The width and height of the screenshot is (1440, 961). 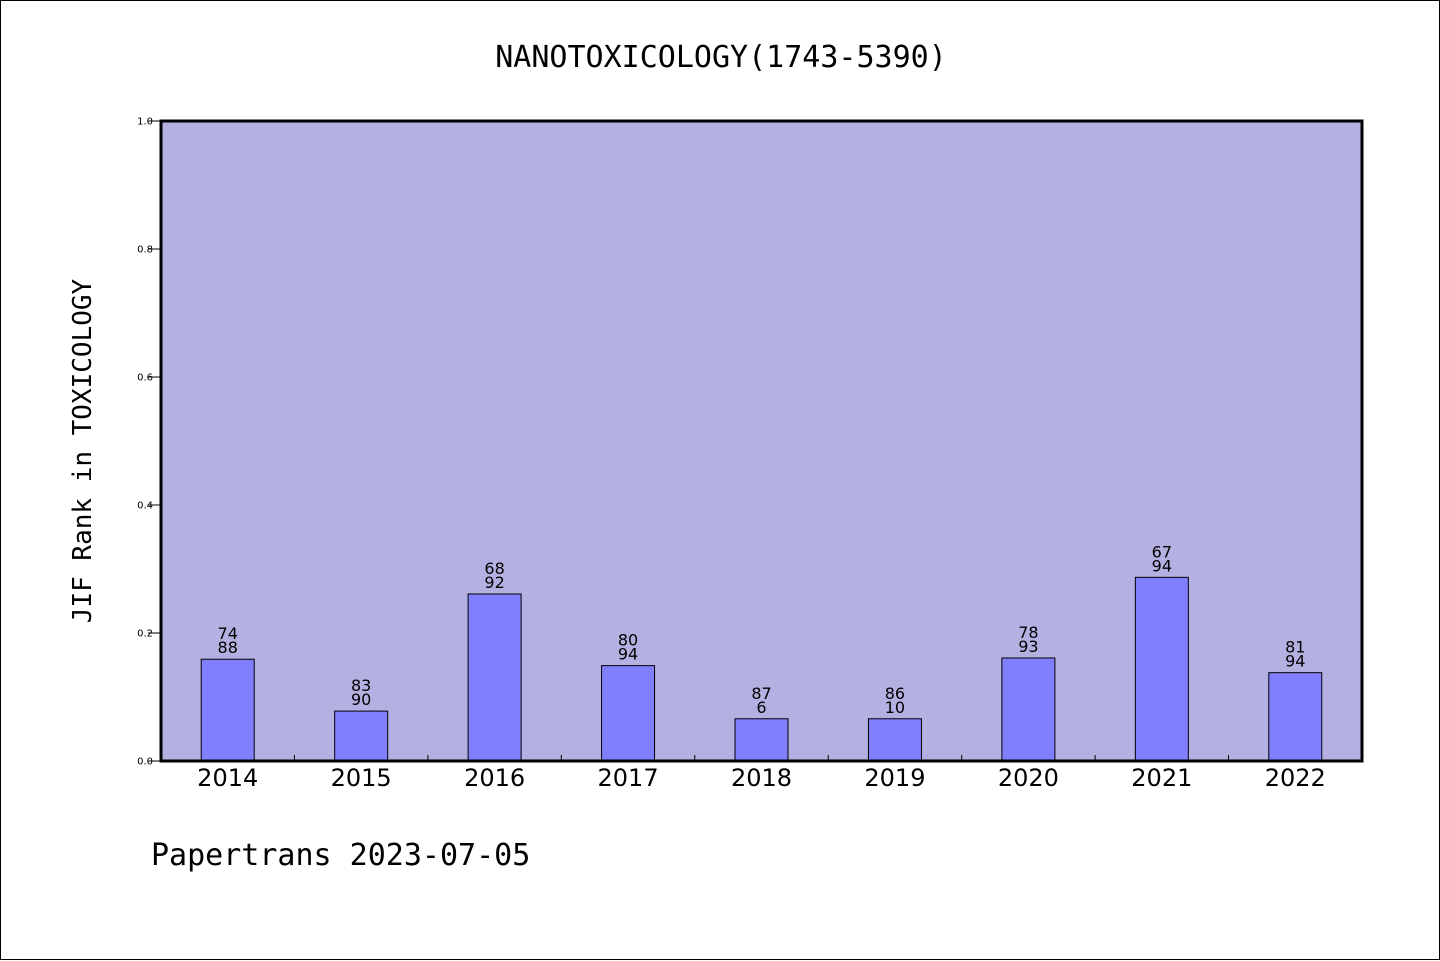 What do you see at coordinates (761, 707) in the screenshot?
I see `bar-total-label: 6` at bounding box center [761, 707].